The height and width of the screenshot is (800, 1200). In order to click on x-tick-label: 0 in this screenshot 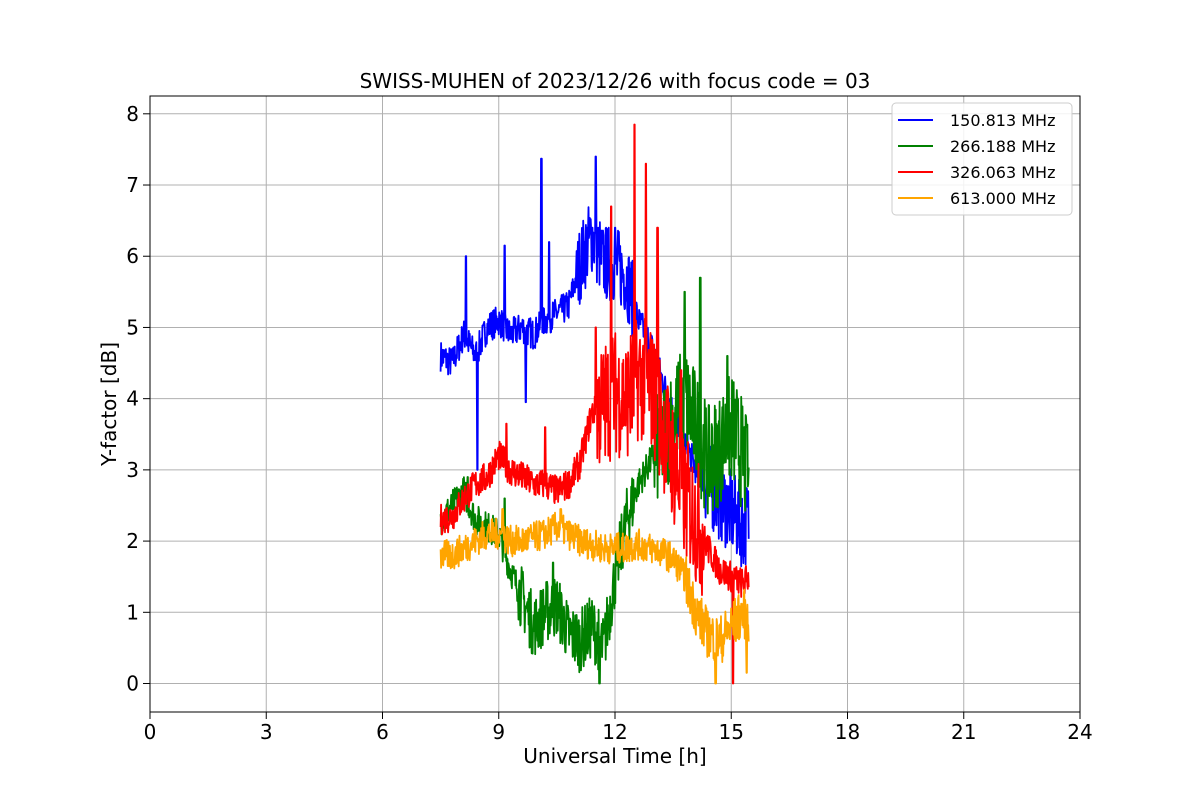, I will do `click(150, 732)`.